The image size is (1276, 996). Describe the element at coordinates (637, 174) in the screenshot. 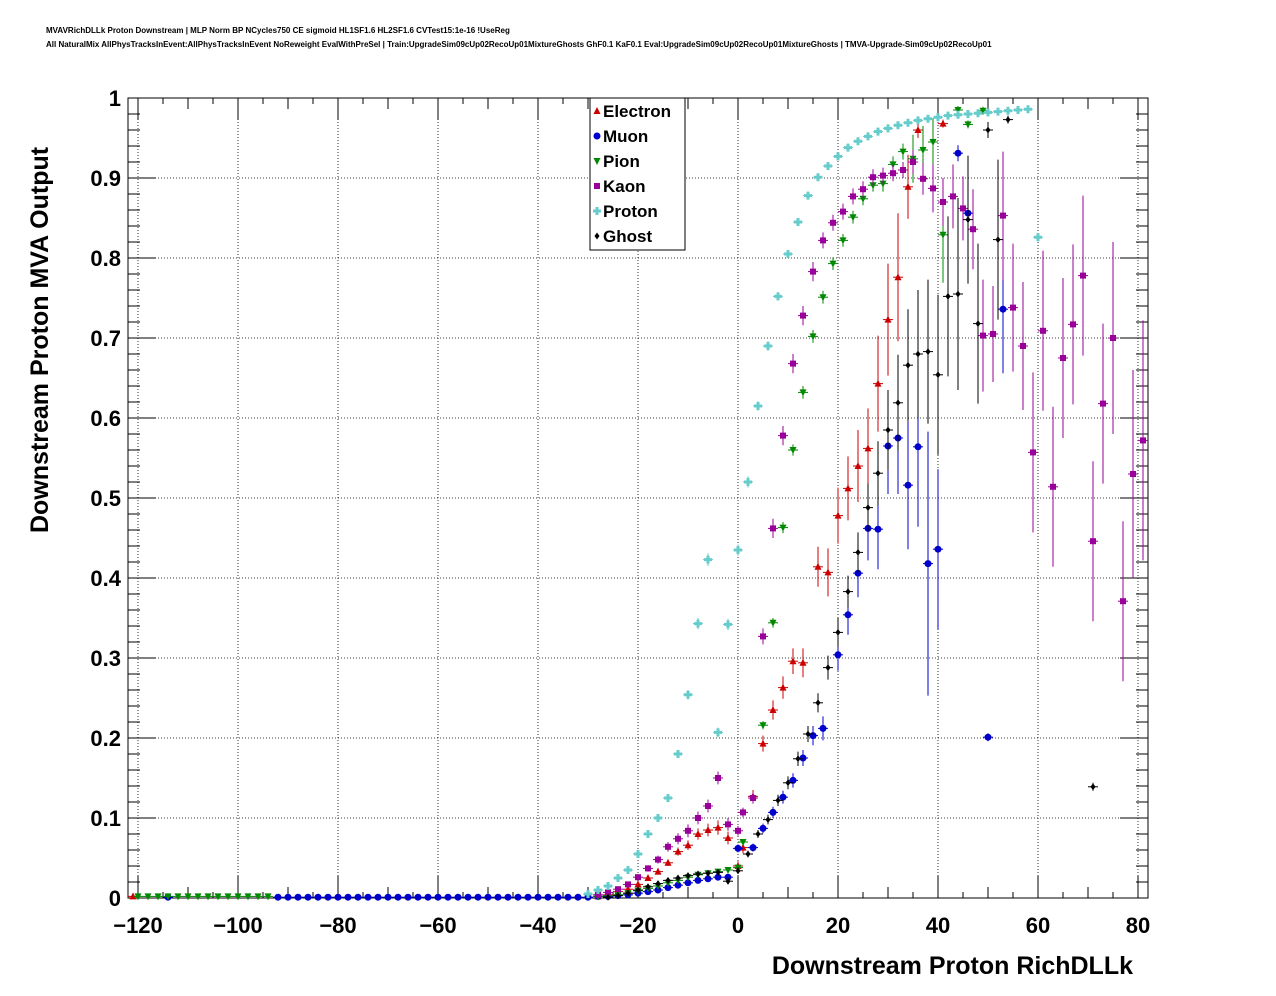

I see `legend: Electron Muon Pion Kaon Proton Ghost` at that location.